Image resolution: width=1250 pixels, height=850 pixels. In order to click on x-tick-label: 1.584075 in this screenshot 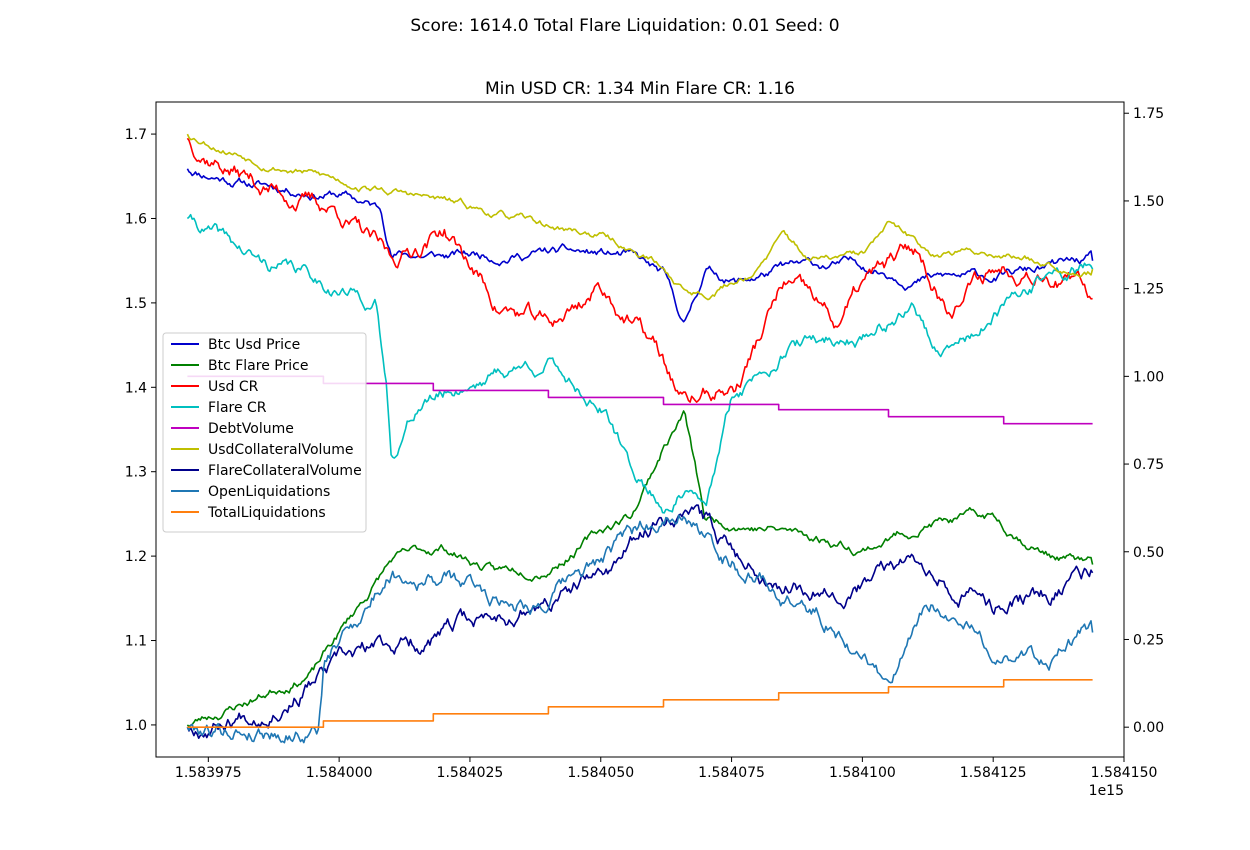, I will do `click(731, 773)`.